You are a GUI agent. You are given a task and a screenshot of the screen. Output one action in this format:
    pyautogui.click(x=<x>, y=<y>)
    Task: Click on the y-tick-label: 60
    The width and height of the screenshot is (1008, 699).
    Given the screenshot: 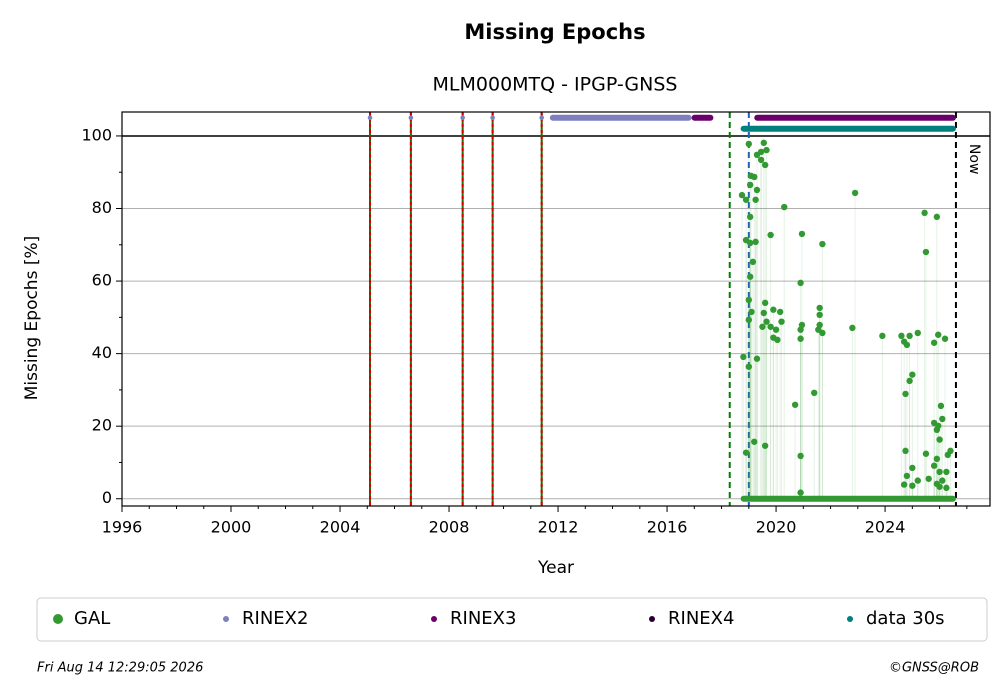 What is the action you would take?
    pyautogui.click(x=102, y=280)
    